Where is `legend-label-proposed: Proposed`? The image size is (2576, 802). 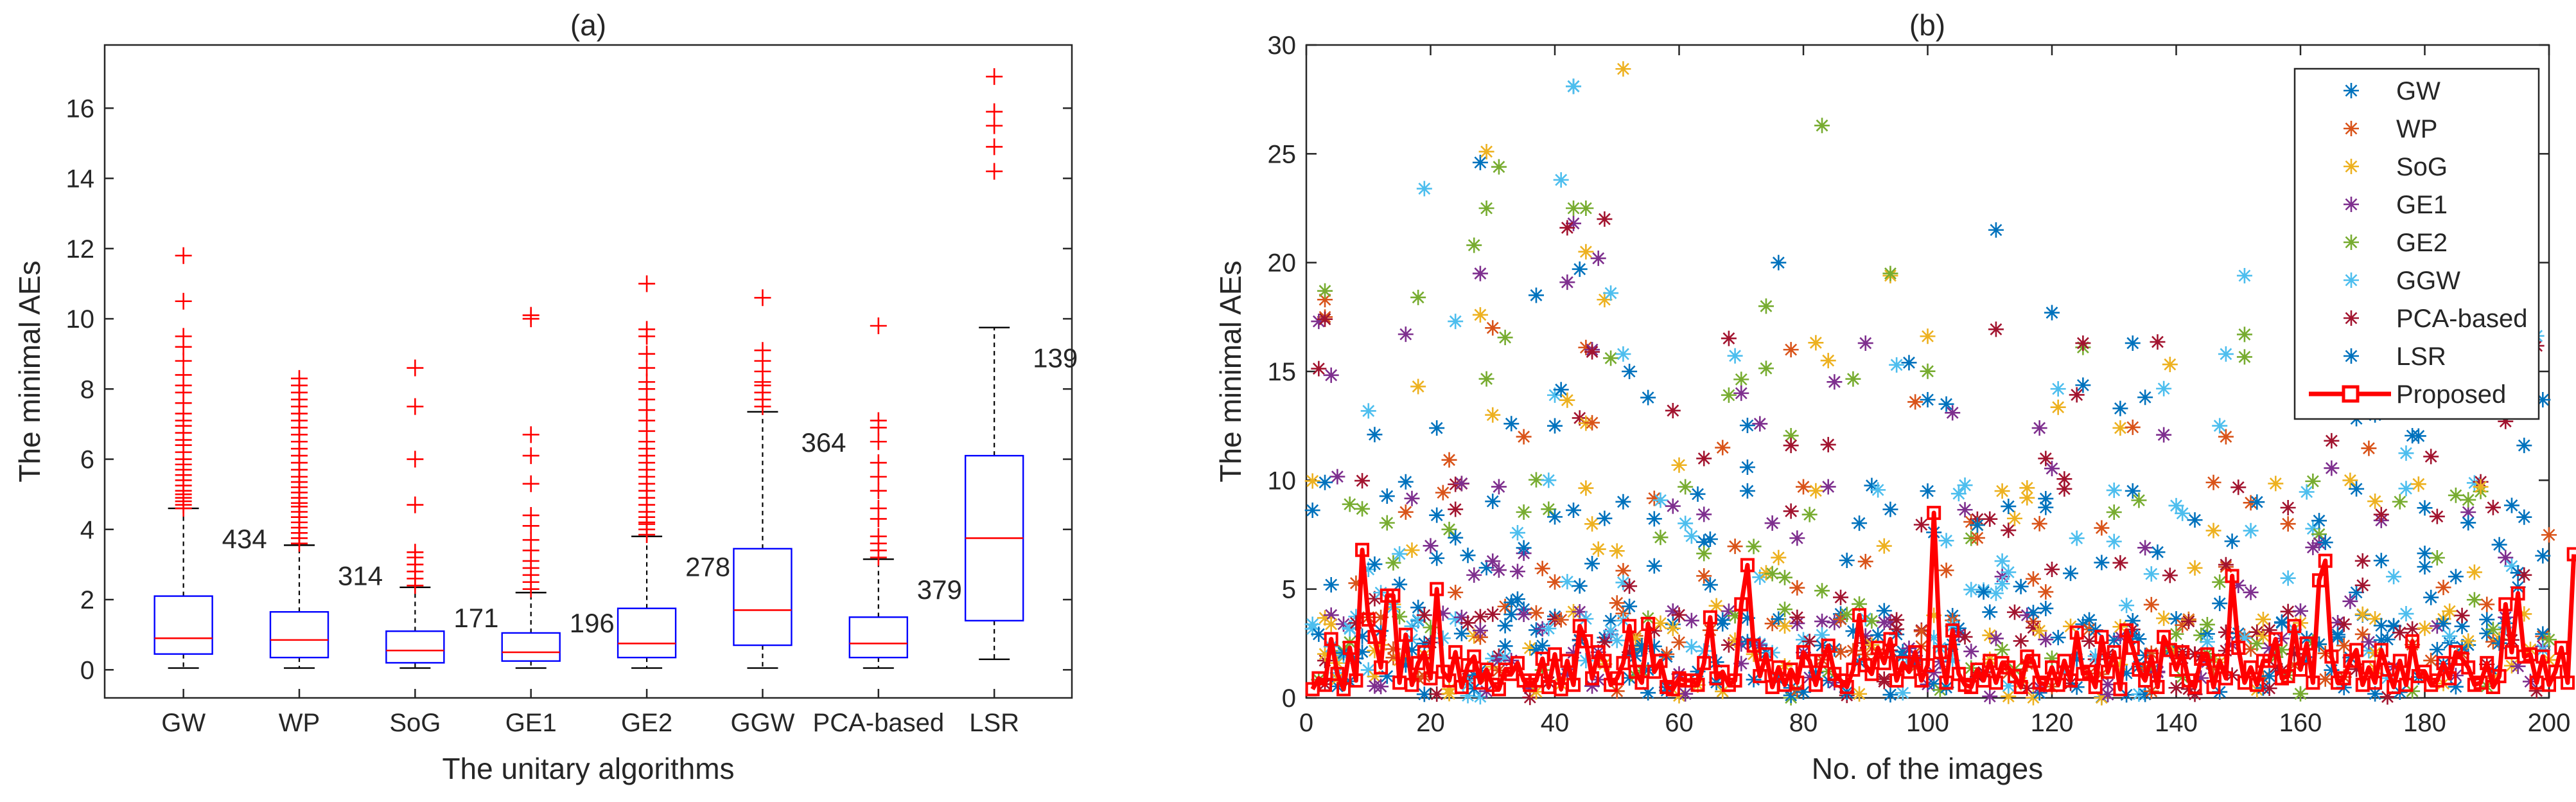 legend-label-proposed: Proposed is located at coordinates (2451, 394).